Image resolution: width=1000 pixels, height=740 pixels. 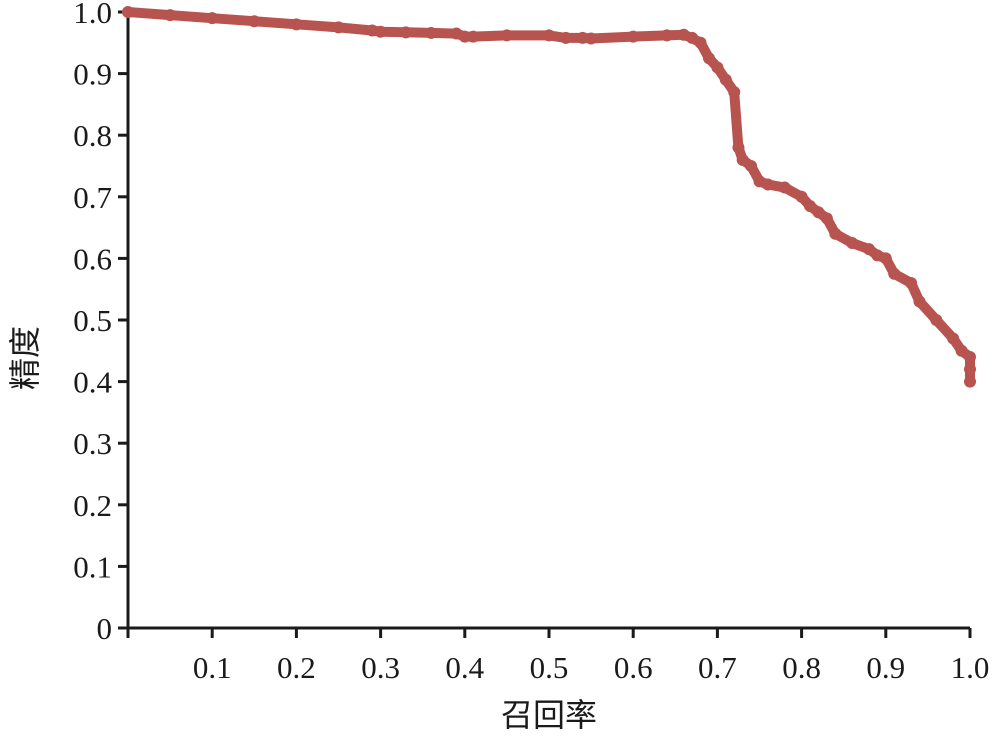 I want to click on x-tick-label: 0.6, so click(x=633, y=667).